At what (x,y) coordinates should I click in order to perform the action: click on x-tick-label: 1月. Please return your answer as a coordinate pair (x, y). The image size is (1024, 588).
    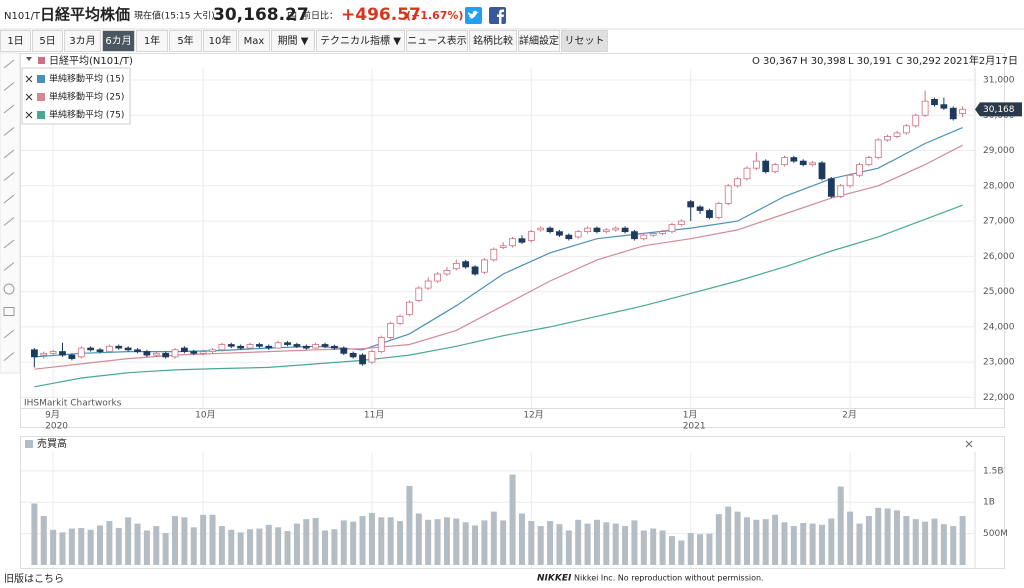
    Looking at the image, I should click on (690, 415).